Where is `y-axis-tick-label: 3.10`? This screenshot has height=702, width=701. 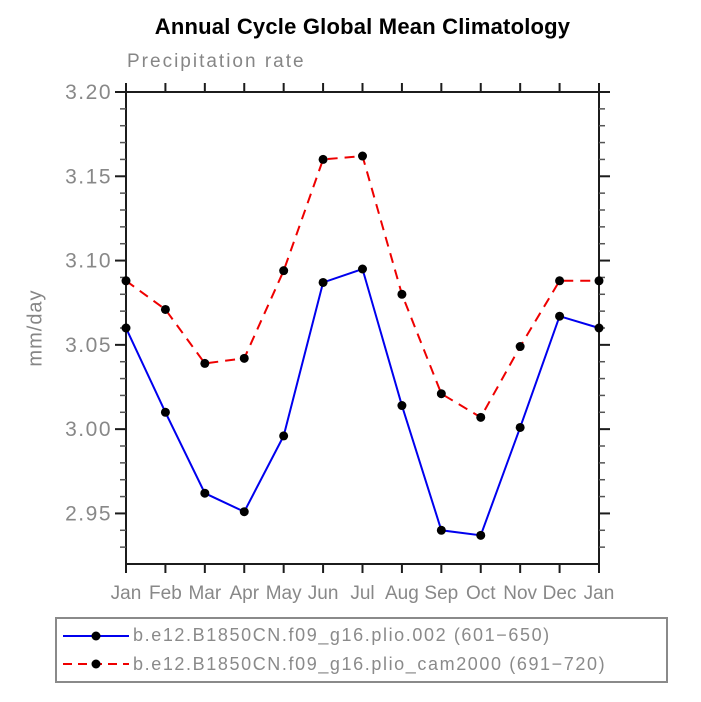 y-axis-tick-label: 3.10 is located at coordinates (88, 261).